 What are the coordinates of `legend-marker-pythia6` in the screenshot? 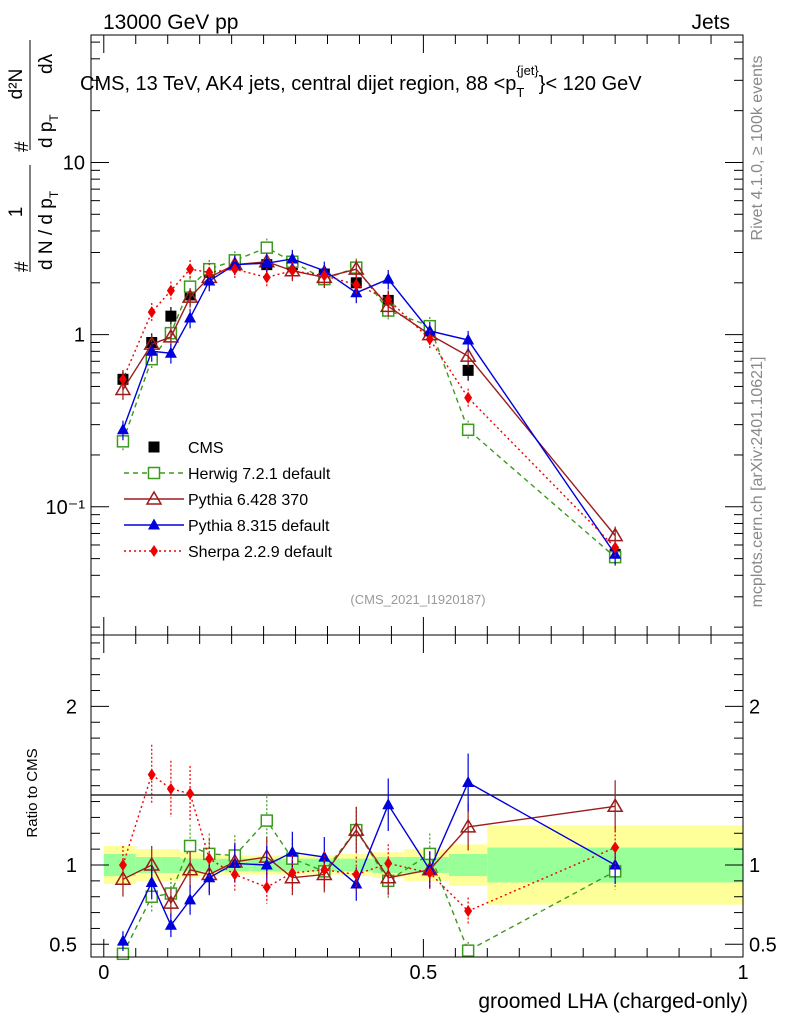 It's located at (154, 497).